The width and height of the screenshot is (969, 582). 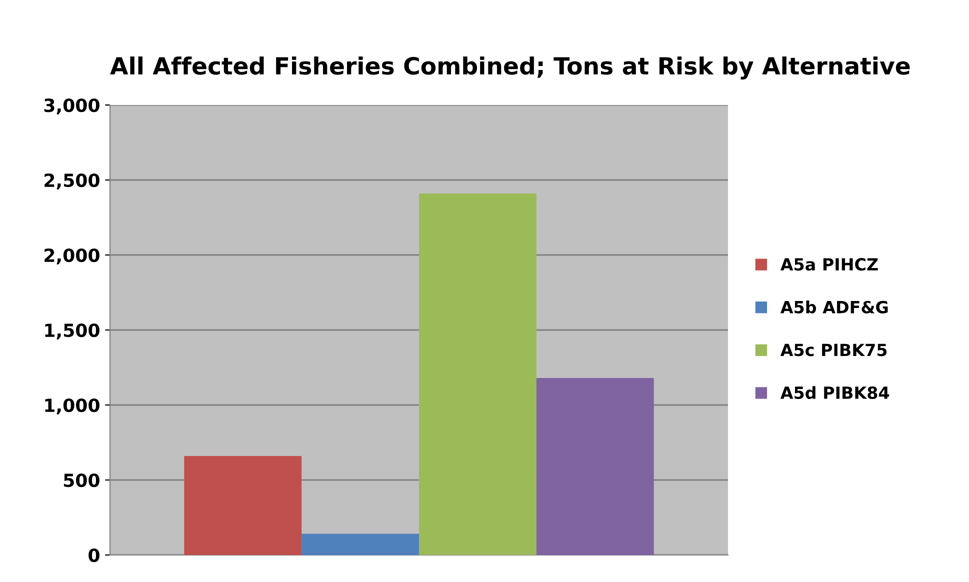 What do you see at coordinates (94, 555) in the screenshot?
I see `y-tick-label: 0` at bounding box center [94, 555].